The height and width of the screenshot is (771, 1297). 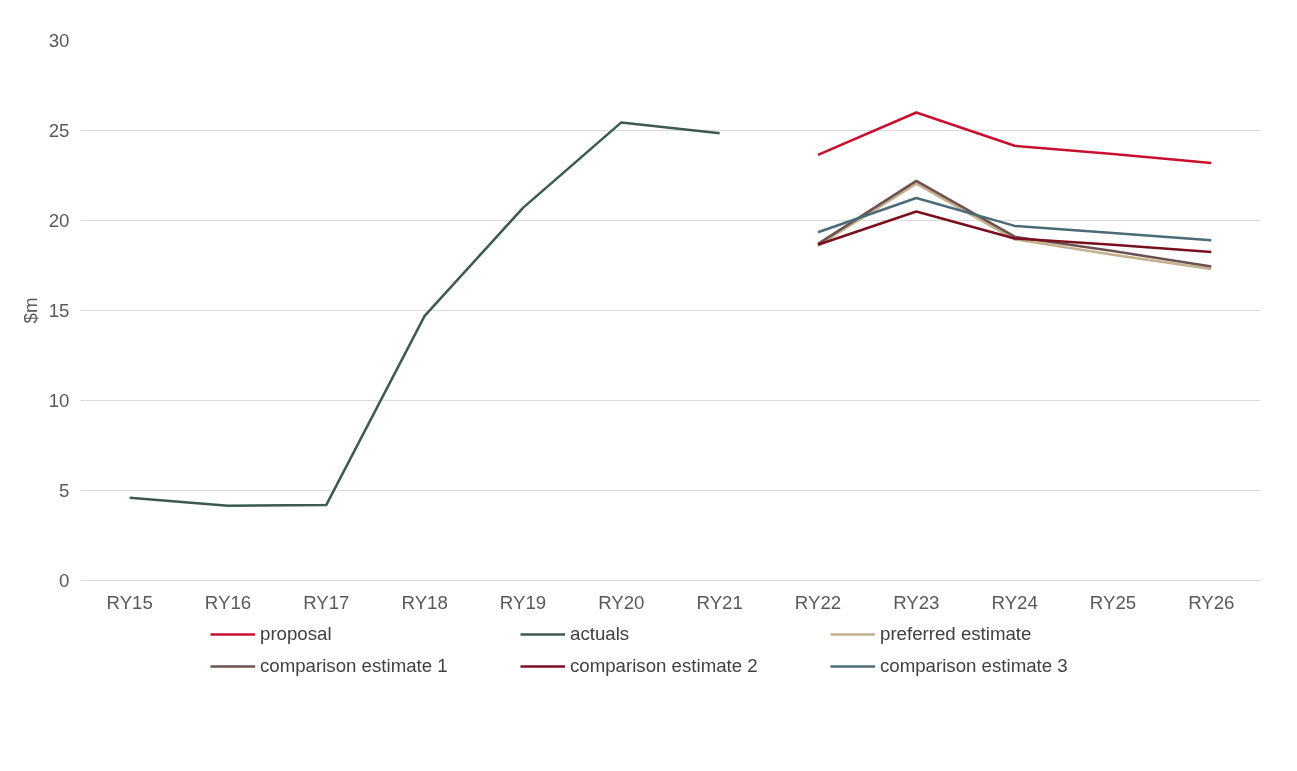 What do you see at coordinates (59, 400) in the screenshot?
I see `y-tick-label: 10` at bounding box center [59, 400].